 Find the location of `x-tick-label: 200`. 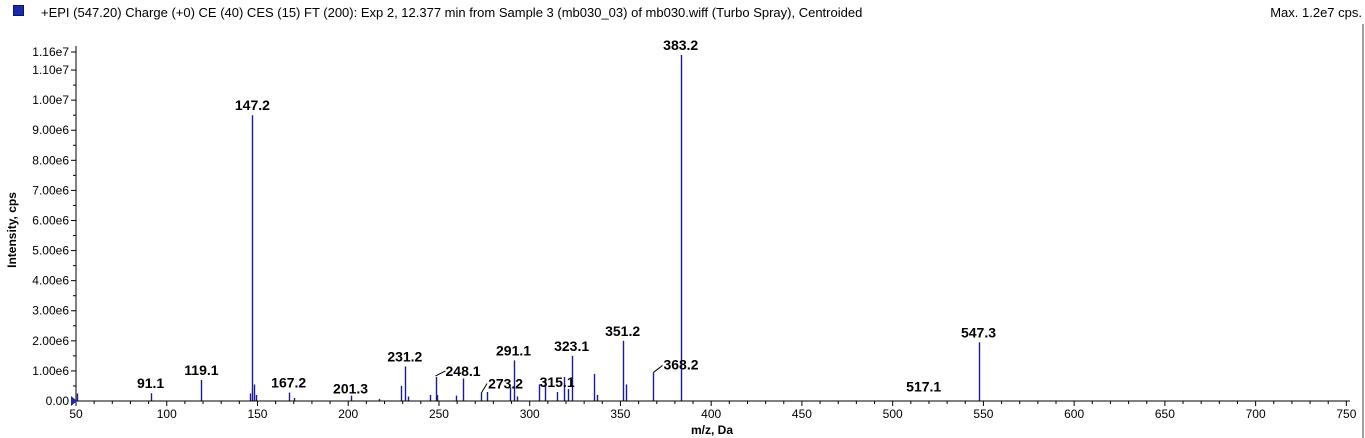

x-tick-label: 200 is located at coordinates (348, 414).